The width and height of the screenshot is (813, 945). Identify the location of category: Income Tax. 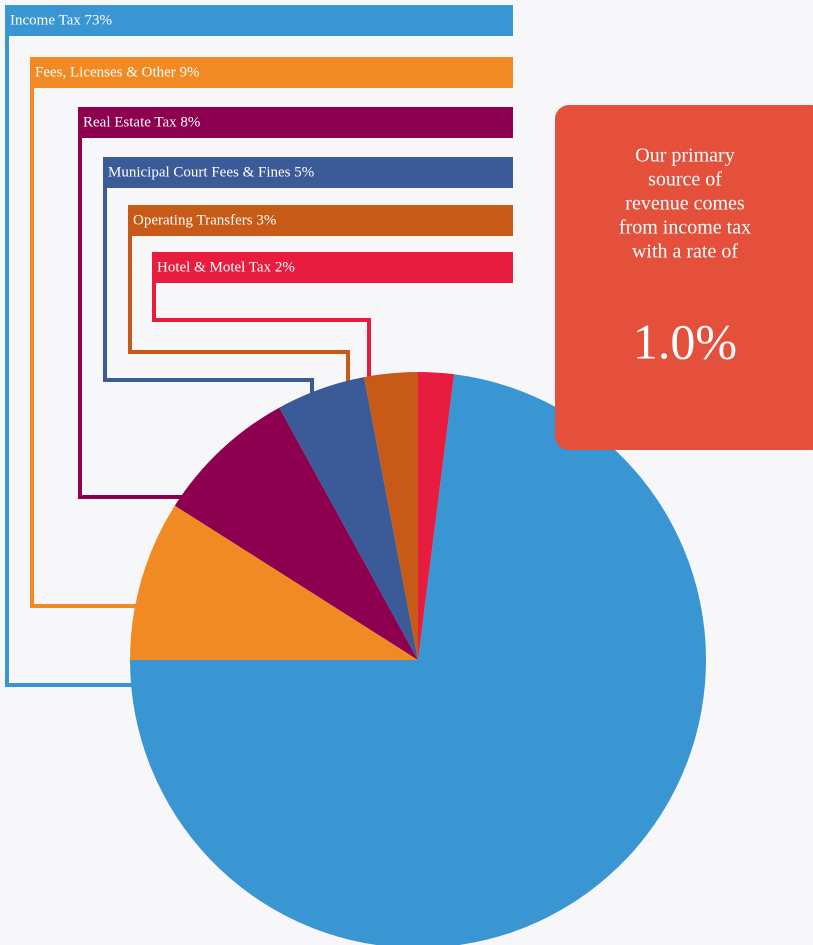
(45, 21).